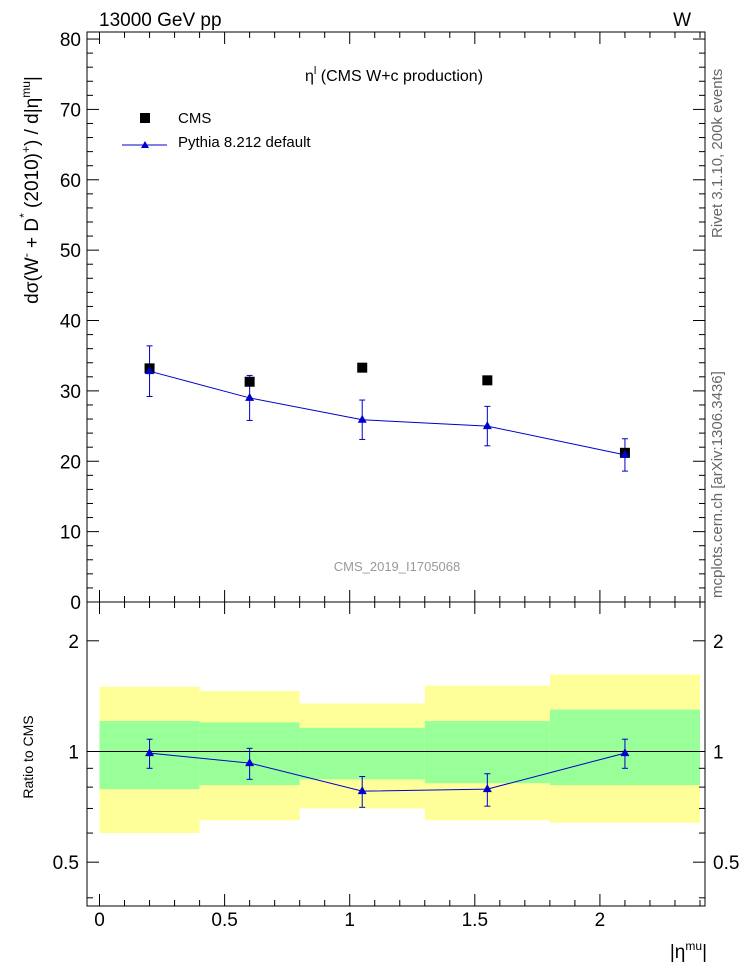 This screenshot has height=972, width=746. Describe the element at coordinates (73, 642) in the screenshot. I see `ratio-tick-label: 2` at that location.